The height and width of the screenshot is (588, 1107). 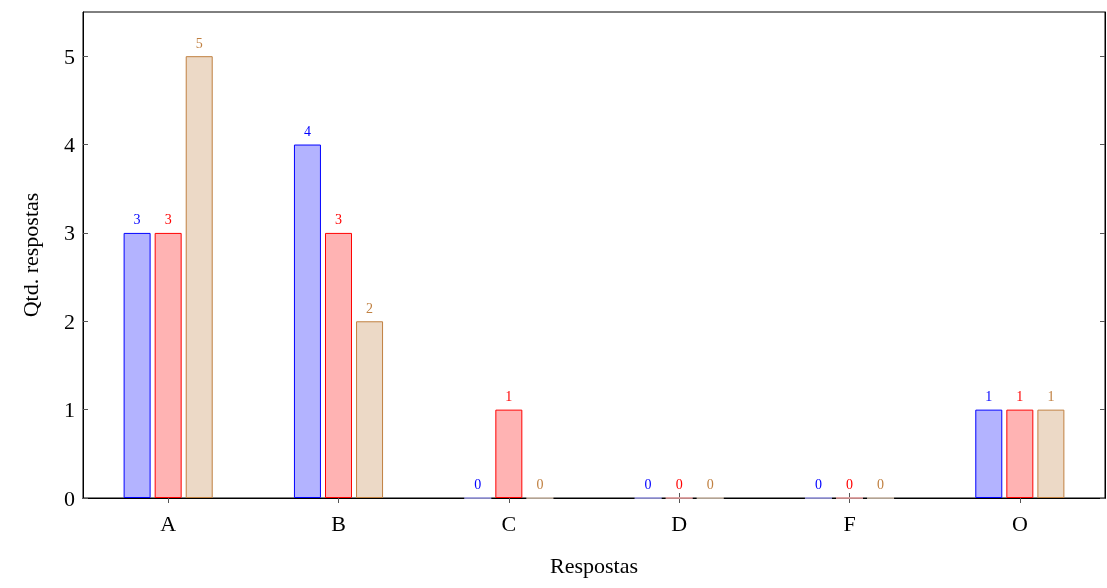 What do you see at coordinates (69, 410) in the screenshot?
I see `y-tick-label: 1` at bounding box center [69, 410].